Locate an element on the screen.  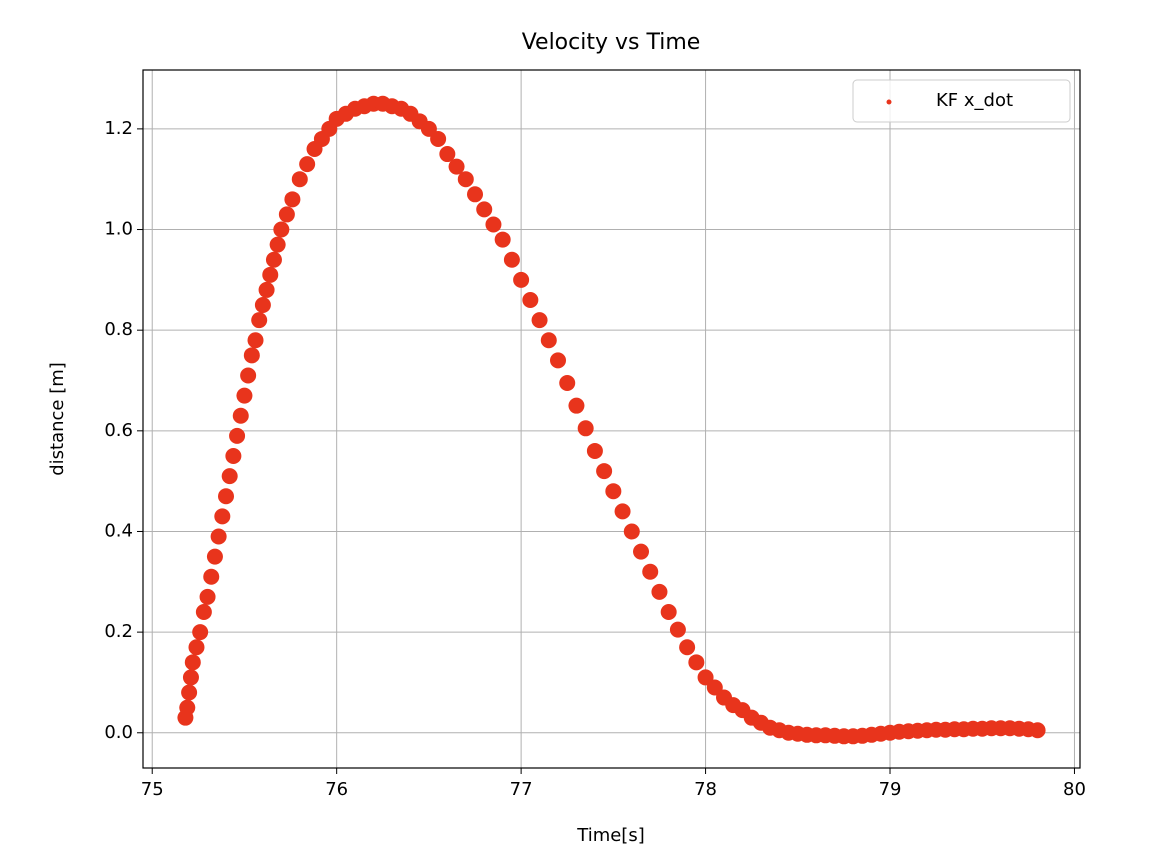
x-tick-label: 77 is located at coordinates (521, 789).